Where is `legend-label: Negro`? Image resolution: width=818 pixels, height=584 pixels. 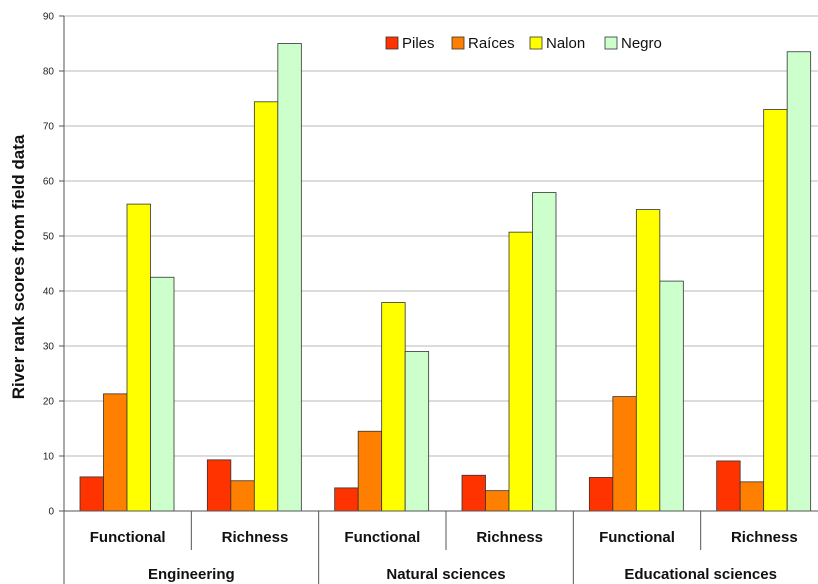 legend-label: Negro is located at coordinates (641, 43).